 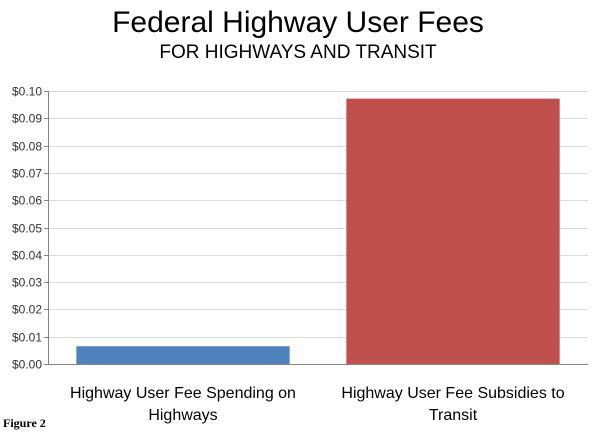 I want to click on chart-subtitle: FOR HIGHWAYS AND TRANSIT, so click(x=298, y=52).